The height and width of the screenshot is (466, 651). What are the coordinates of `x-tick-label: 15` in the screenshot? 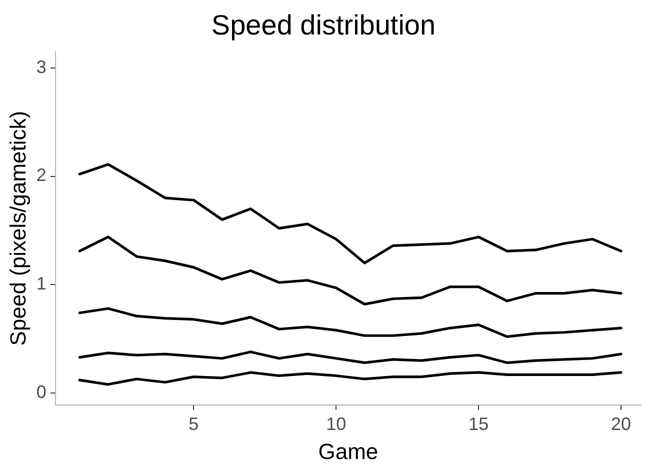 It's located at (478, 424).